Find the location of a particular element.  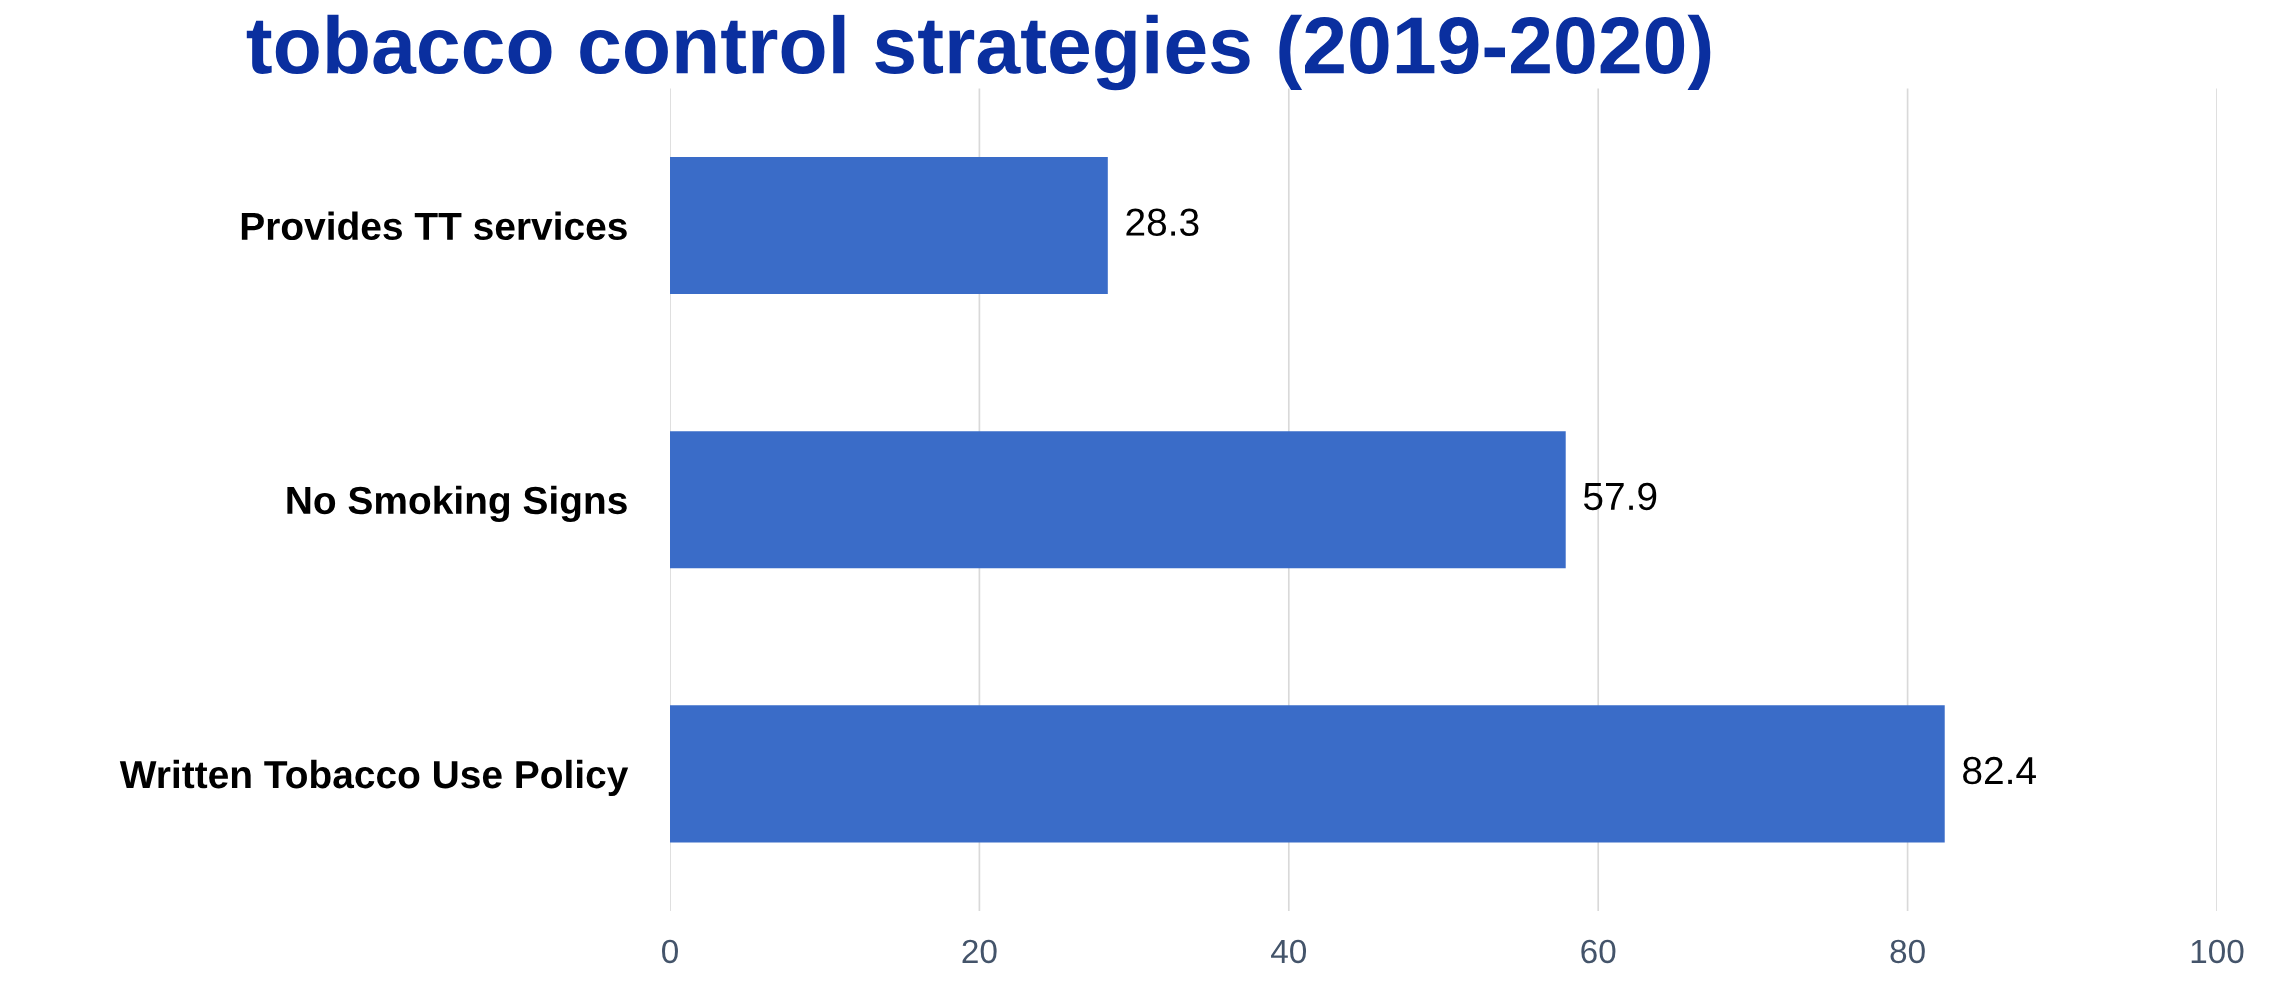

data-label: 57.9 is located at coordinates (1620, 496).